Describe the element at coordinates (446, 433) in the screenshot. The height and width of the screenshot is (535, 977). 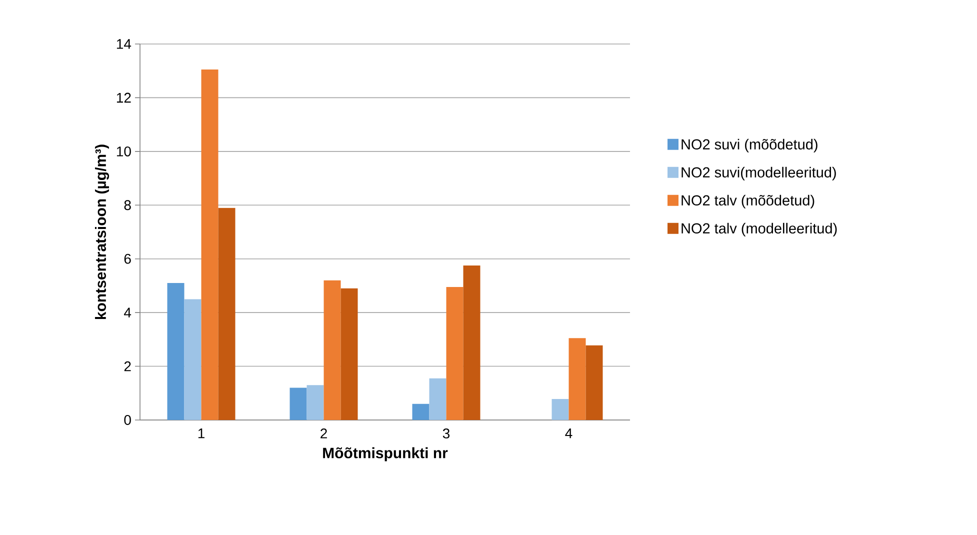
I see `x-tick-label: 3` at that location.